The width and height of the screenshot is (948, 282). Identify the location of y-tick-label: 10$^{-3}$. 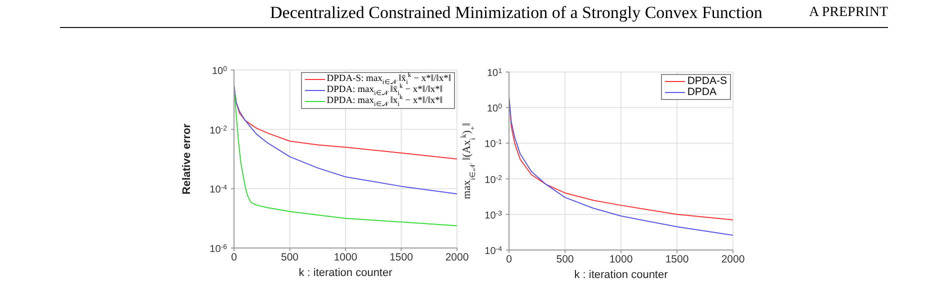
(493, 216).